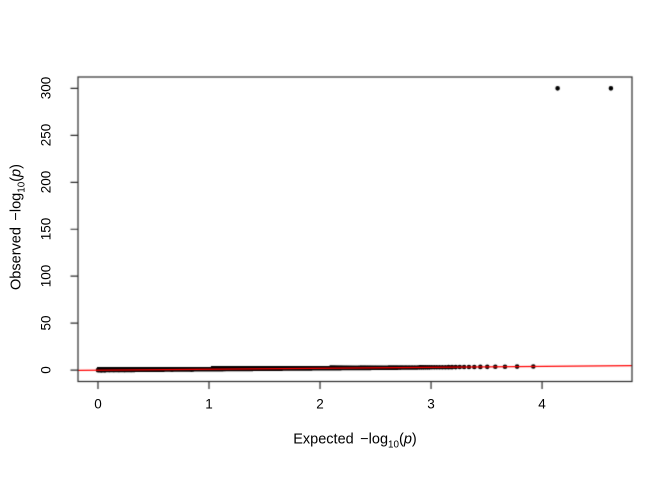 This screenshot has width=672, height=480. I want to click on y-axis-label: Observed−log10(p), so click(18, 227).